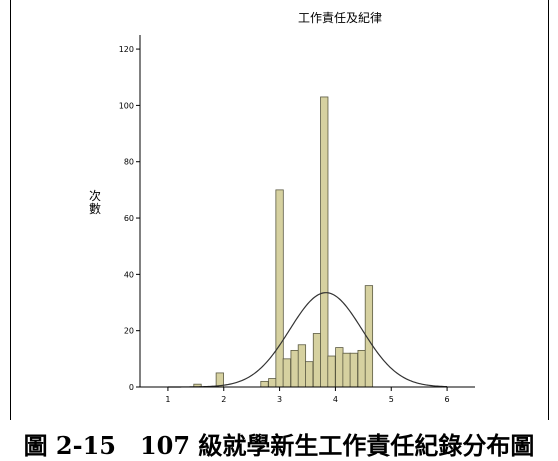 The width and height of the screenshot is (558, 461). What do you see at coordinates (548, 210) in the screenshot?
I see `right-border` at bounding box center [548, 210].